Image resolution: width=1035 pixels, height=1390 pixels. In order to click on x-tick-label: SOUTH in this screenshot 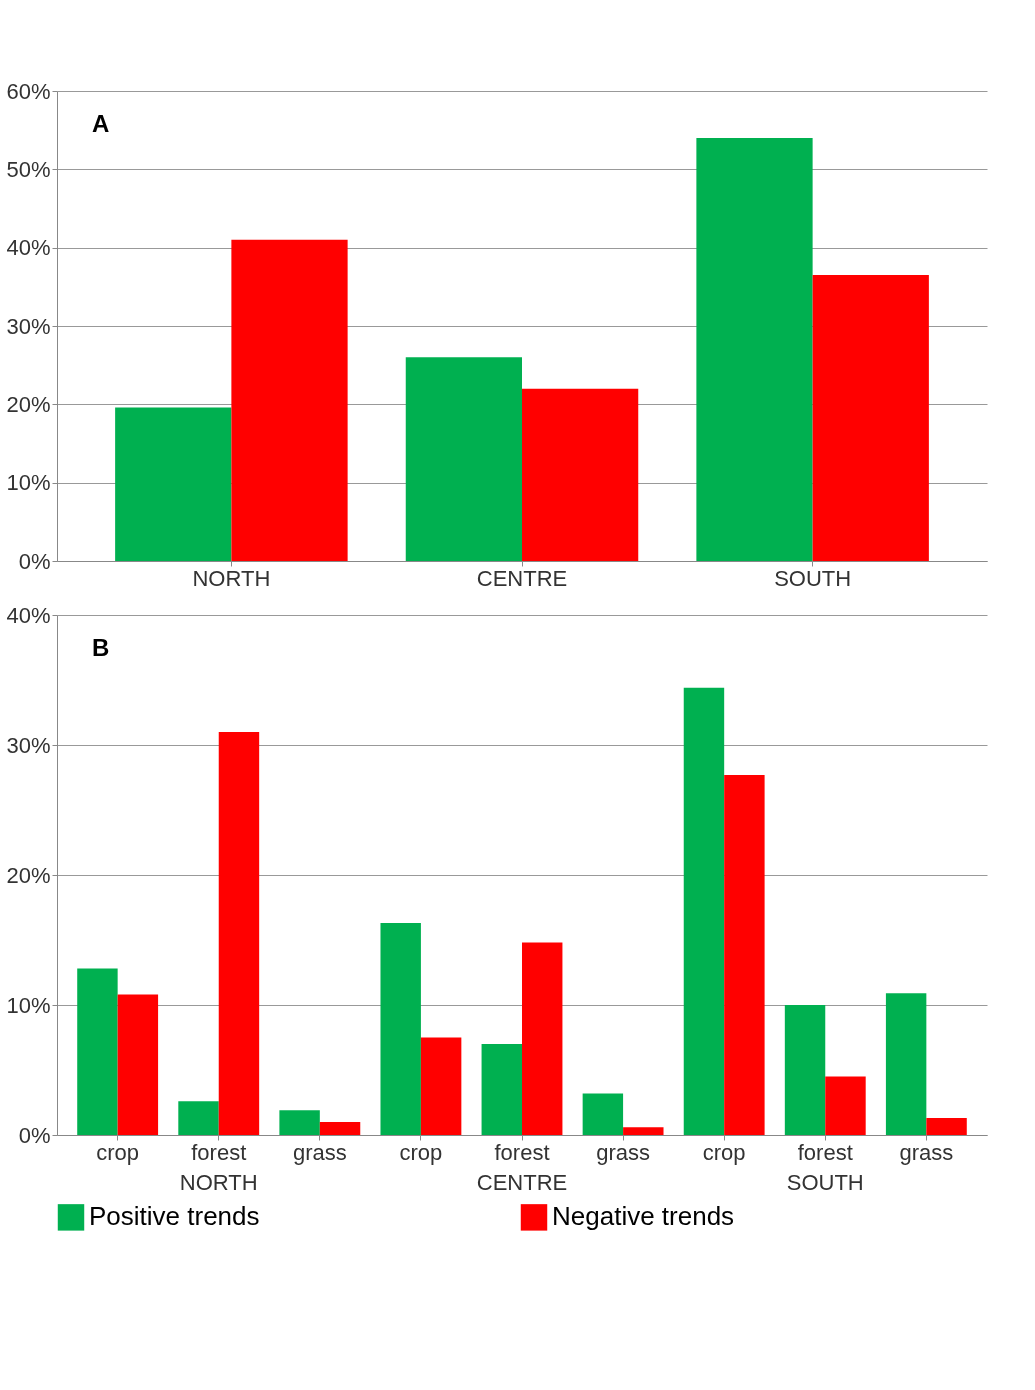, I will do `click(813, 578)`.